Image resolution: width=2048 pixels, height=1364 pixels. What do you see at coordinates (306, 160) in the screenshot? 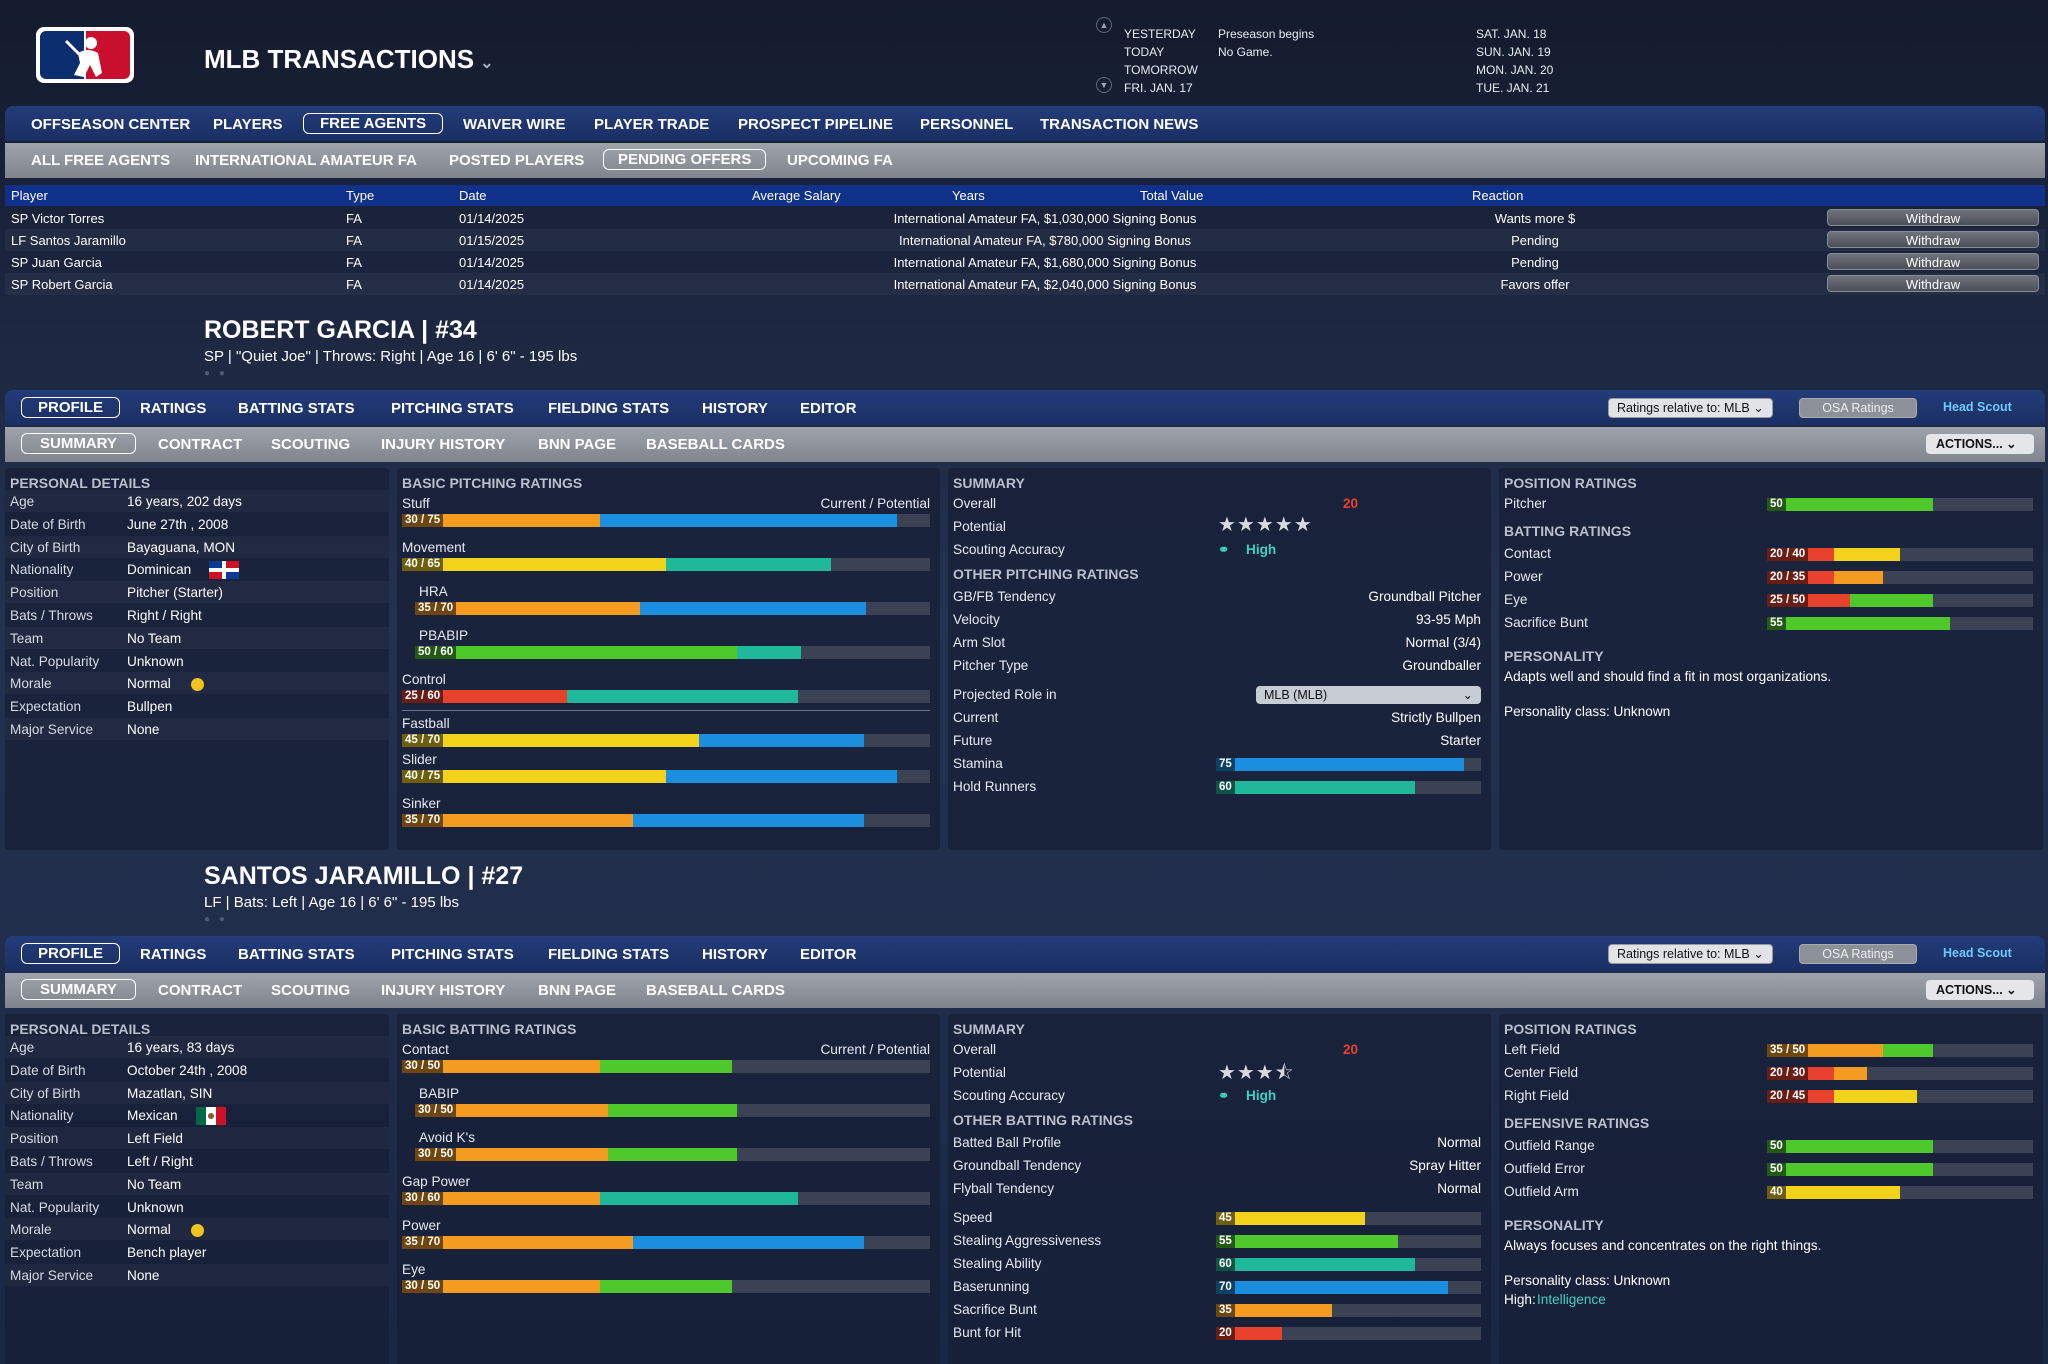
I see `subnav-international-amateur-fa: INTERNATIONAL AMATEUR FA` at bounding box center [306, 160].